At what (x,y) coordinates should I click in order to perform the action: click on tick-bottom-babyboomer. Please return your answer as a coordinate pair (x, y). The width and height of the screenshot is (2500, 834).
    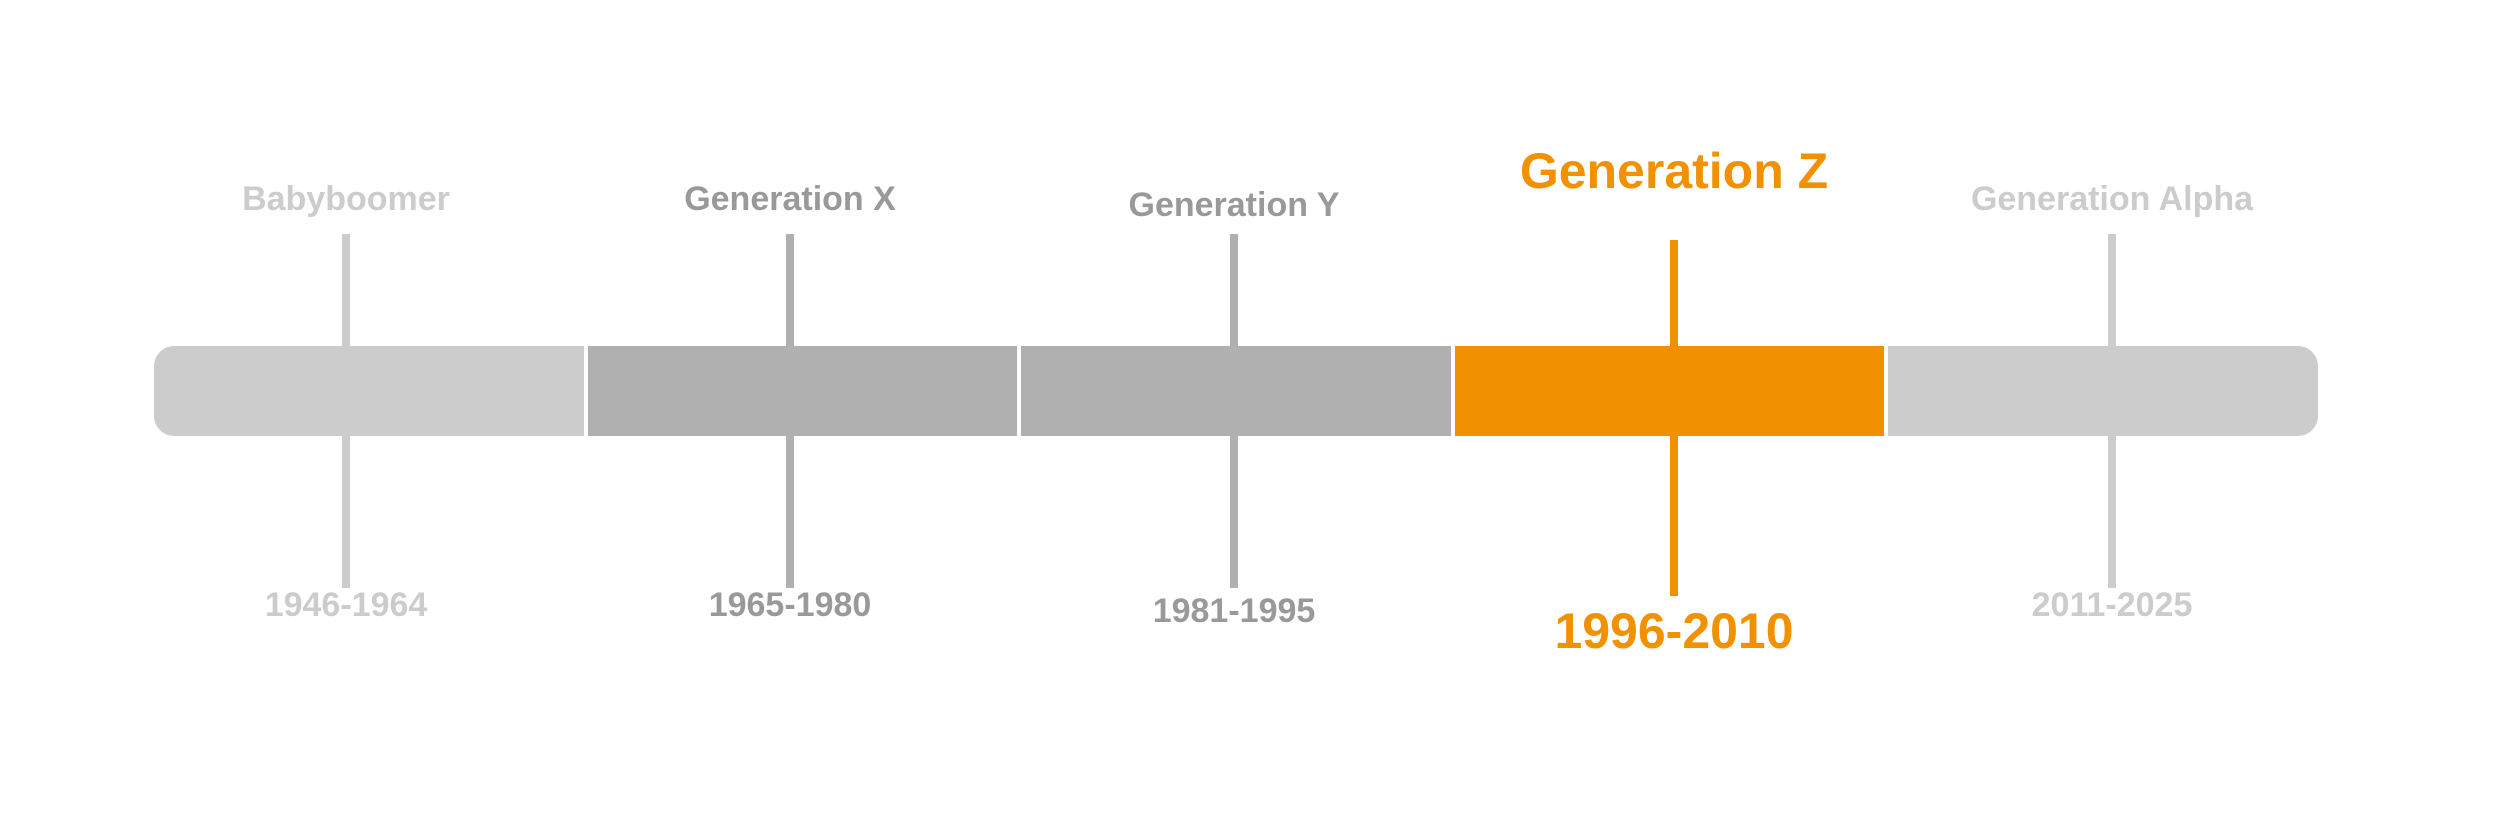
    Looking at the image, I should click on (346, 512).